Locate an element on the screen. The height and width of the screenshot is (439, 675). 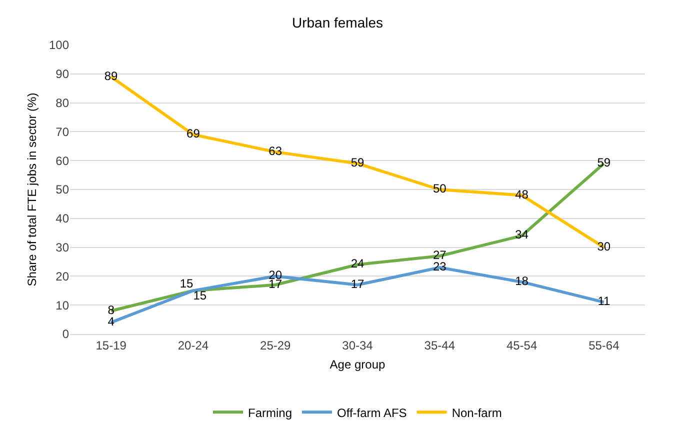
y-tick-label: 80 is located at coordinates (63, 103).